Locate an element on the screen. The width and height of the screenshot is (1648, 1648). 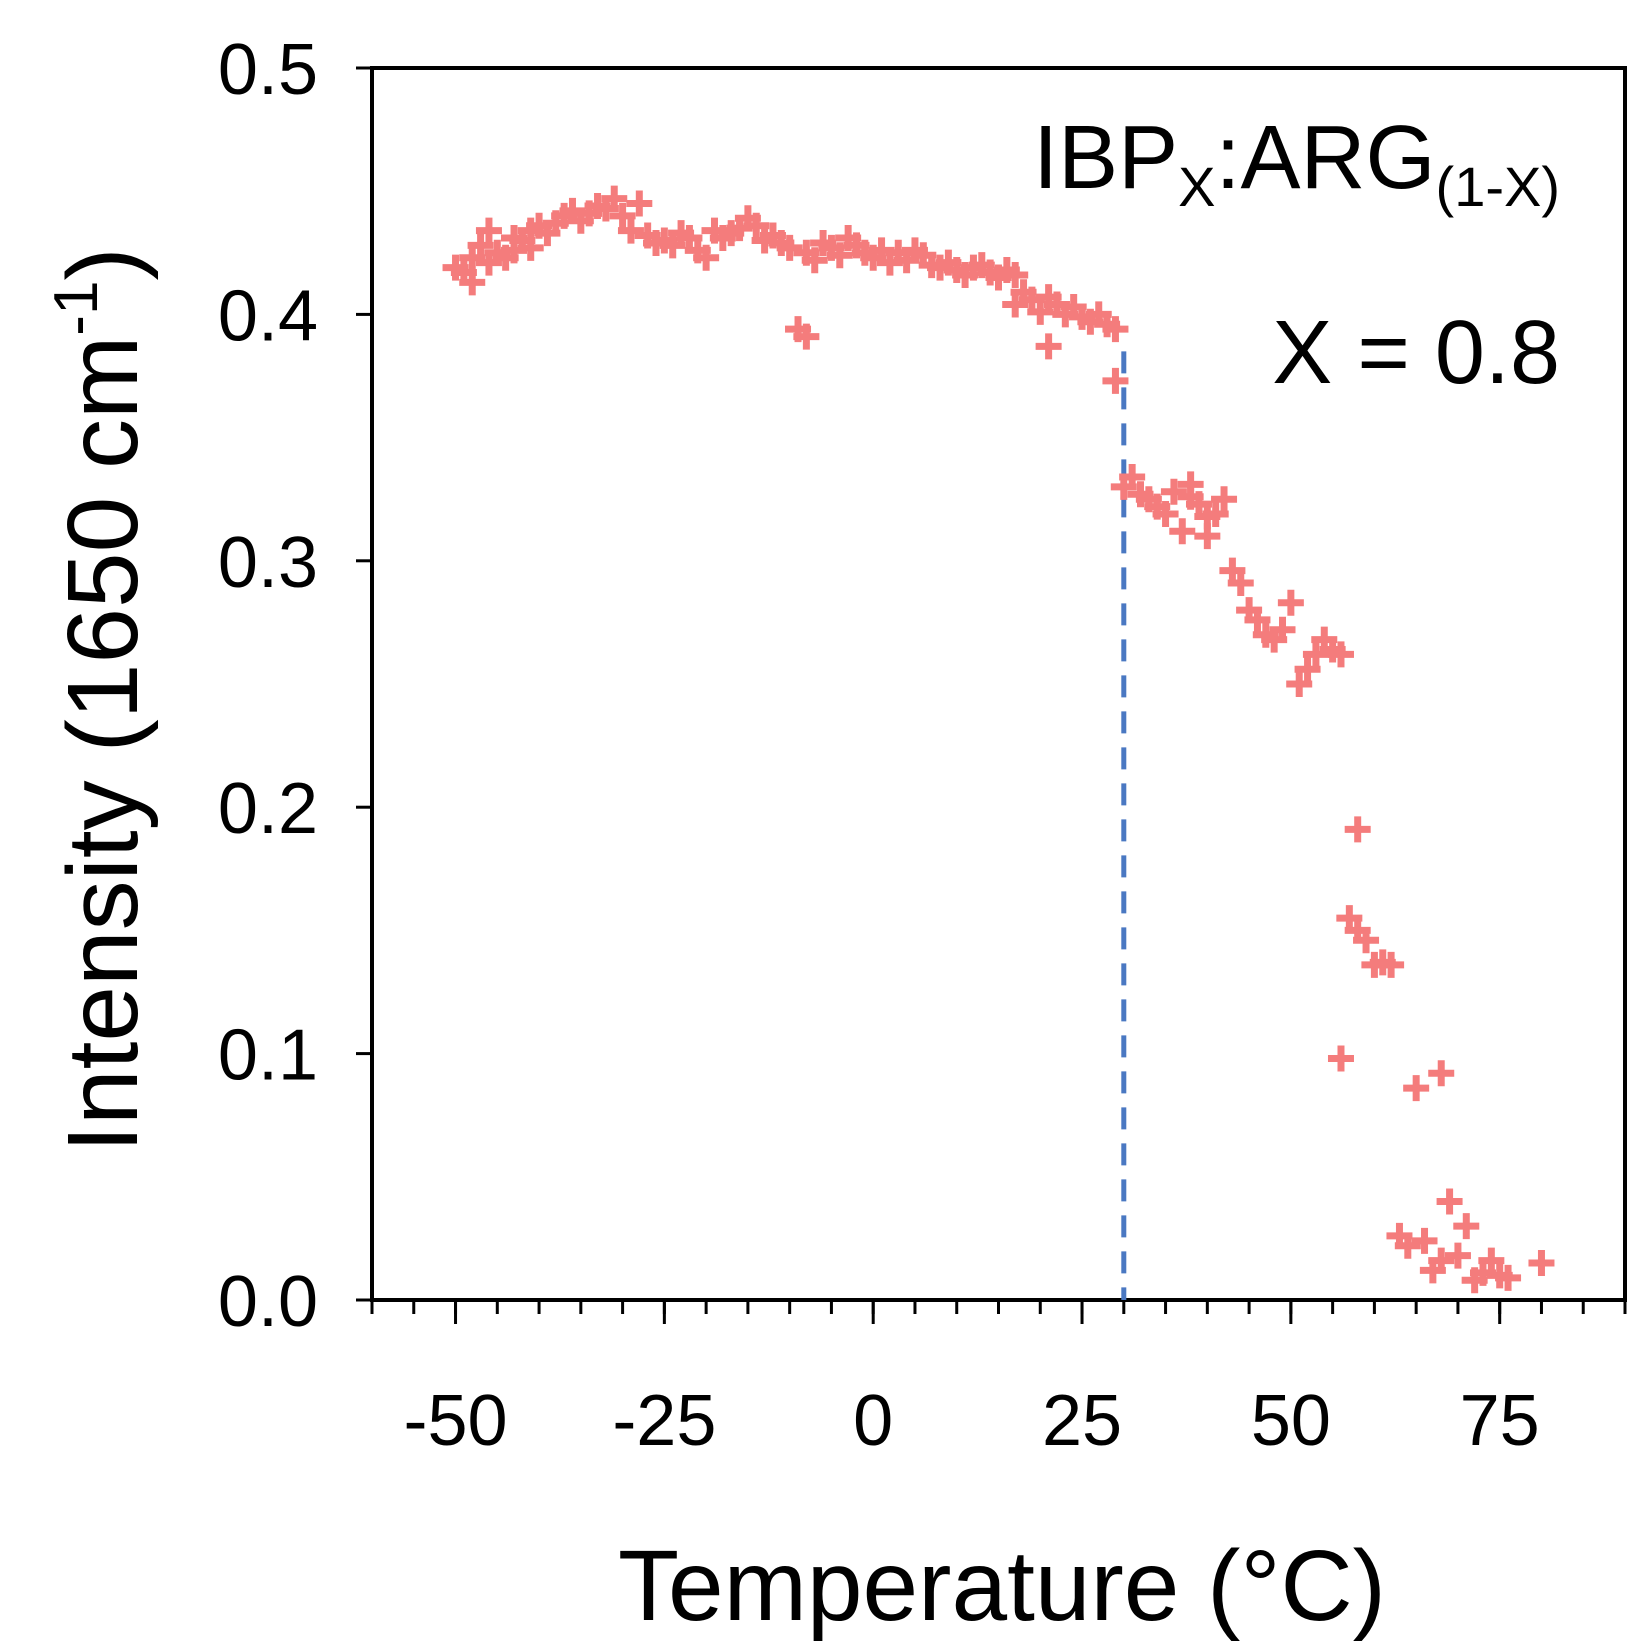
x-tick-label: -50 is located at coordinates (456, 1421).